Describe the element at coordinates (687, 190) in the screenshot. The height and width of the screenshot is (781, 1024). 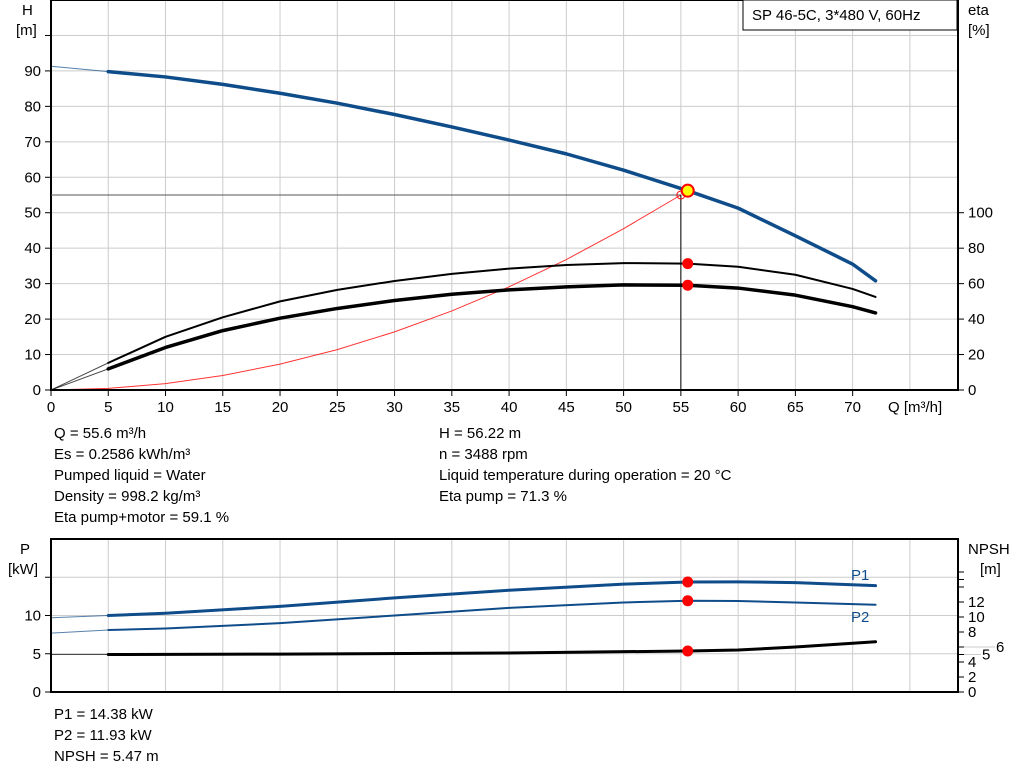
I see `operating-point-marker` at that location.